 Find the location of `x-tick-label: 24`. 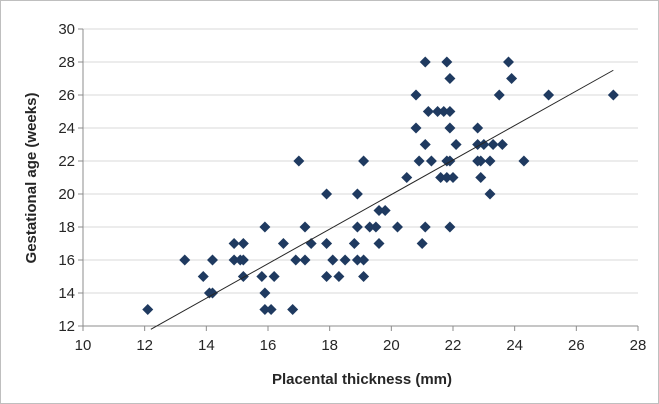

x-tick-label: 24 is located at coordinates (514, 345).